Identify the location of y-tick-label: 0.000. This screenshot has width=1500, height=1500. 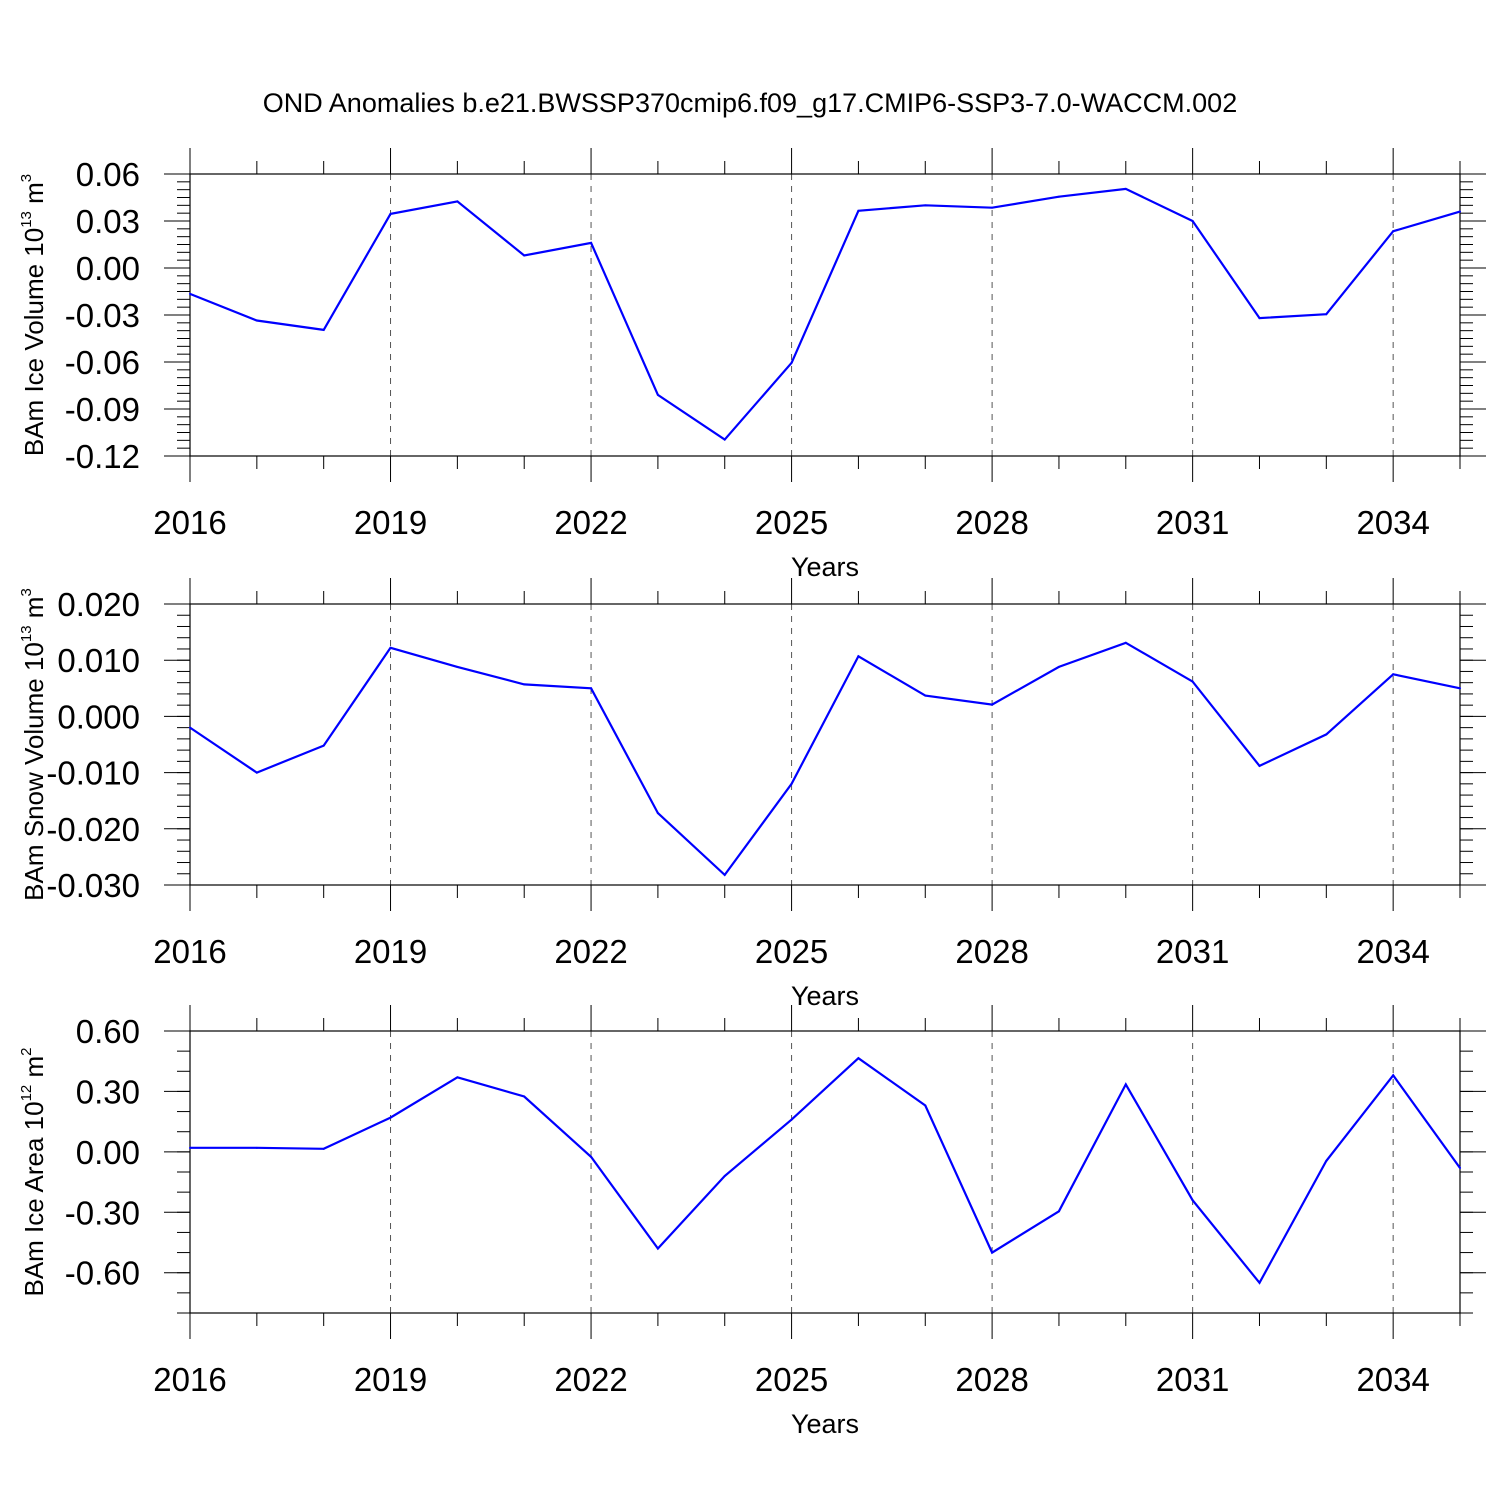
(98, 716).